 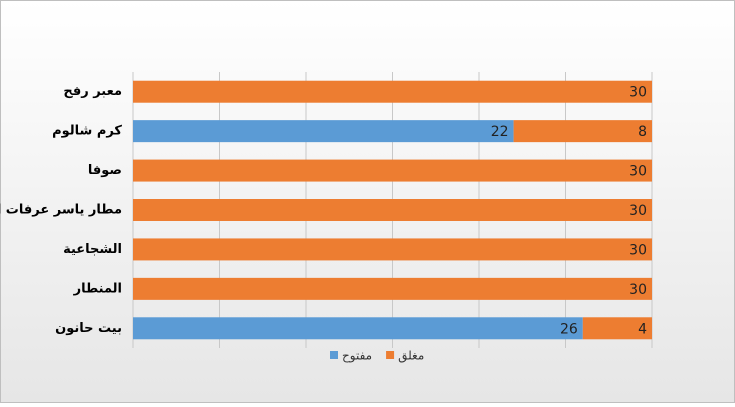 What do you see at coordinates (642, 329) in the screenshot?
I see `value-label: 4` at bounding box center [642, 329].